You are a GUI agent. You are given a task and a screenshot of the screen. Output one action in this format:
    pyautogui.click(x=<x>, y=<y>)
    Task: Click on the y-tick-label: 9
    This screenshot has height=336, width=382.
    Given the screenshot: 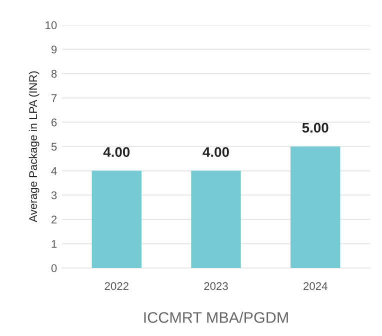 What is the action you would take?
    pyautogui.click(x=54, y=50)
    